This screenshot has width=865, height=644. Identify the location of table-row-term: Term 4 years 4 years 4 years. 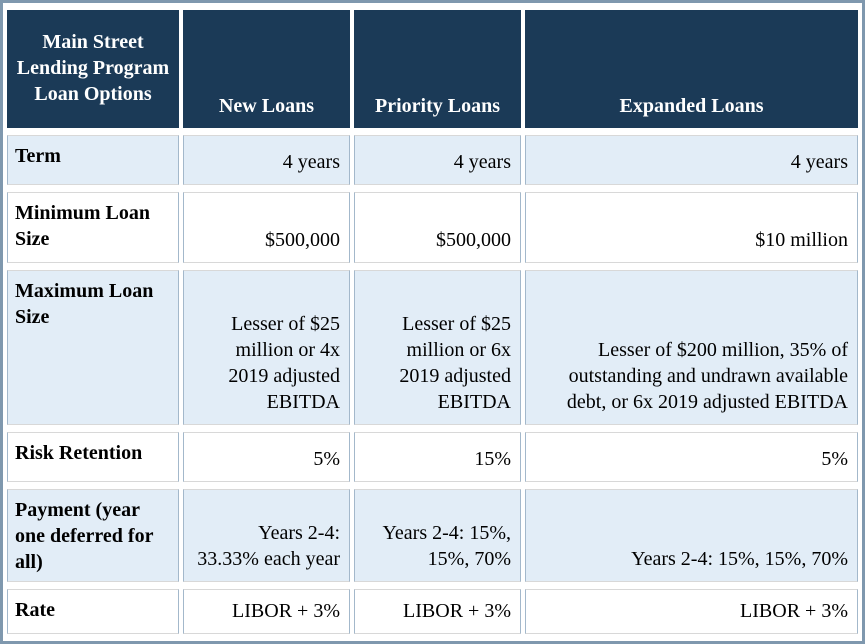
(432, 160).